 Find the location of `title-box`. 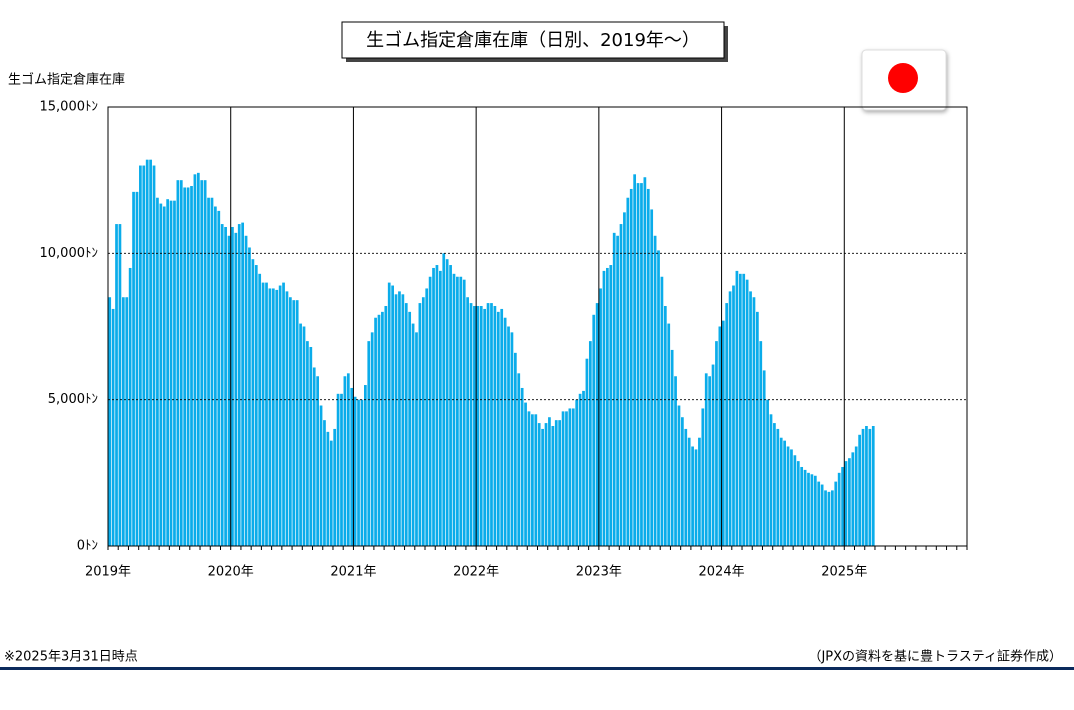

title-box is located at coordinates (533, 40).